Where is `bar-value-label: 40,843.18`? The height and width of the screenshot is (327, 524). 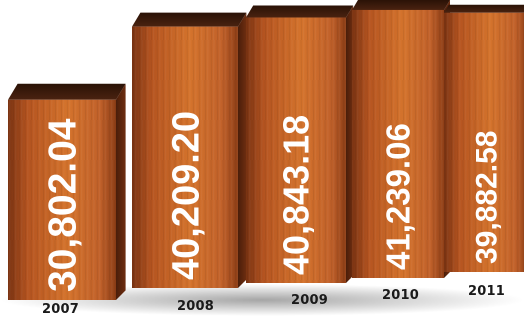 bar-value-label: 40,843.18 is located at coordinates (296, 195).